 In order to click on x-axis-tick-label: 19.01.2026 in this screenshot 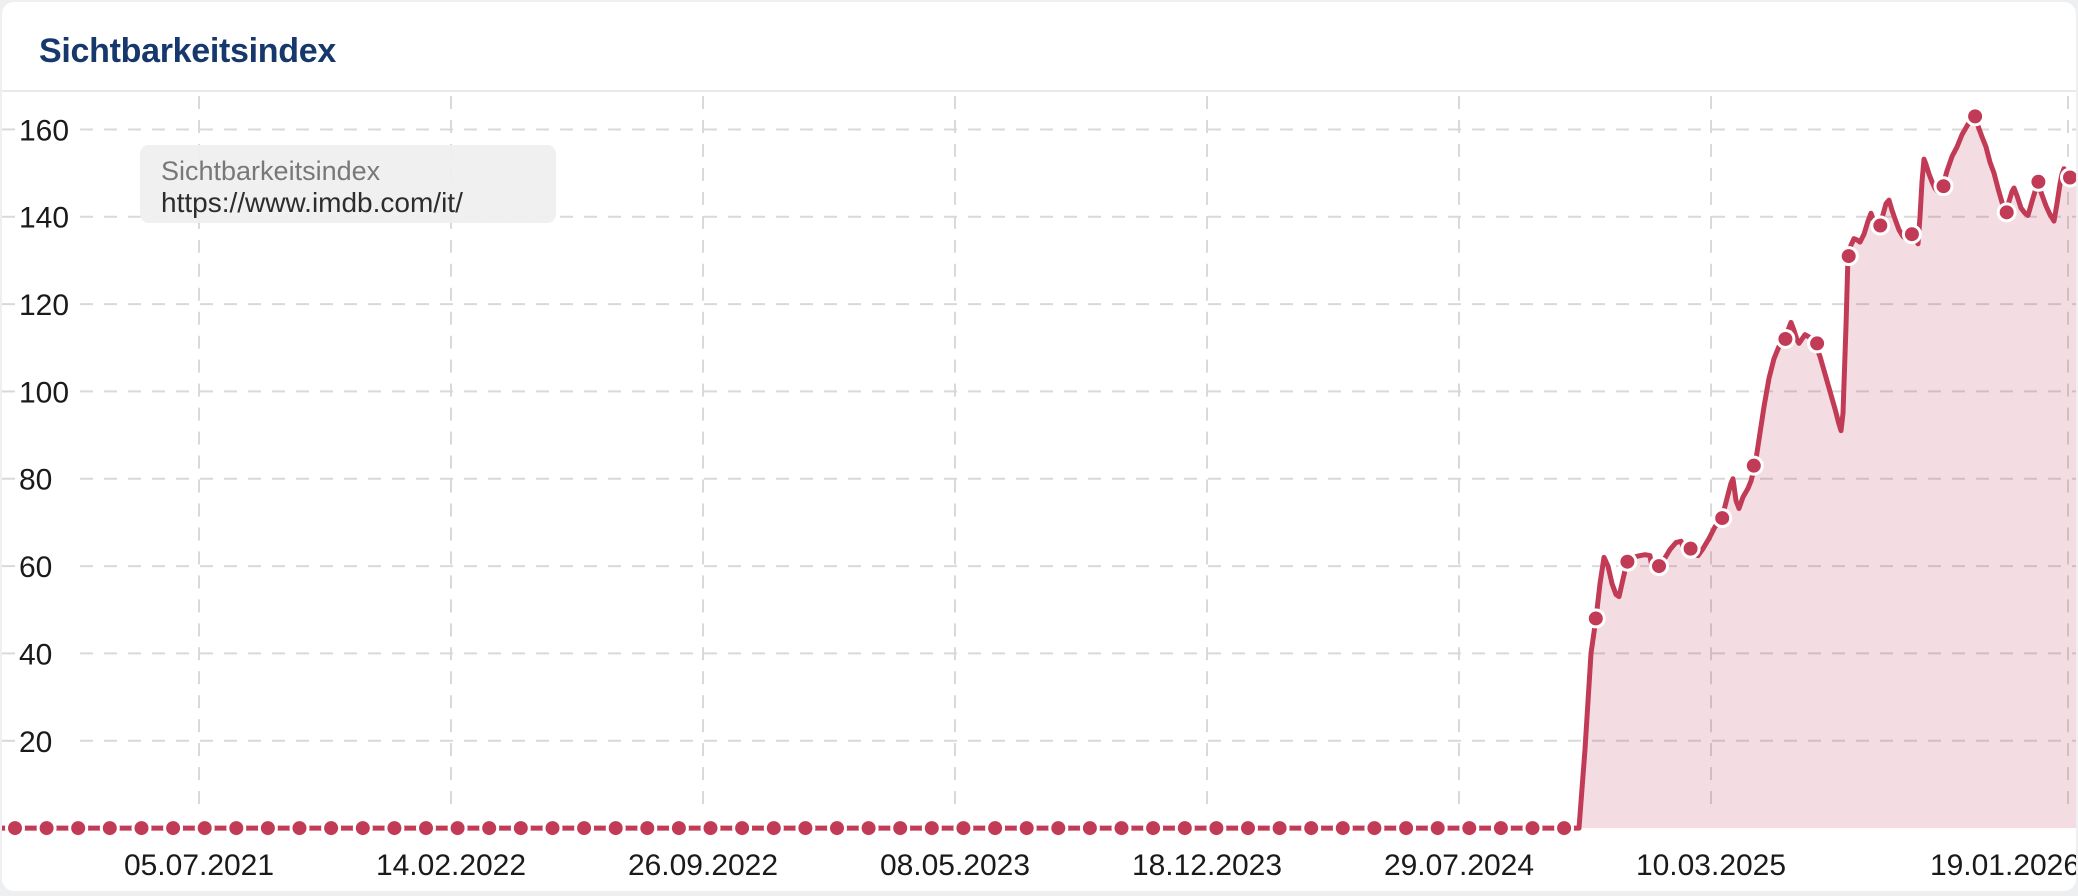, I will do `click(2003, 865)`.